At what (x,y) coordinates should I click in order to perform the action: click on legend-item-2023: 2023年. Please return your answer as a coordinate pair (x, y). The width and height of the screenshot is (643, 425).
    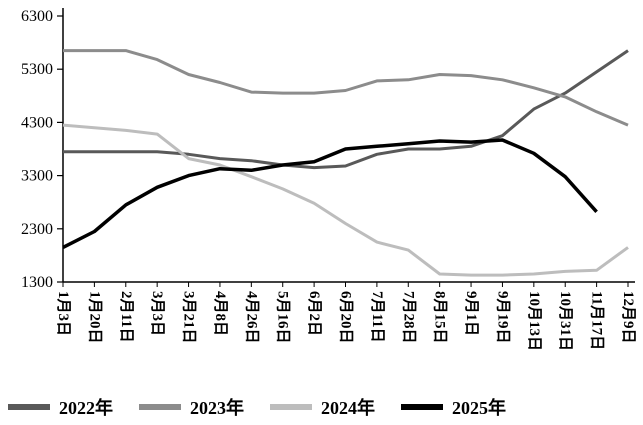
    Looking at the image, I should click on (191, 407).